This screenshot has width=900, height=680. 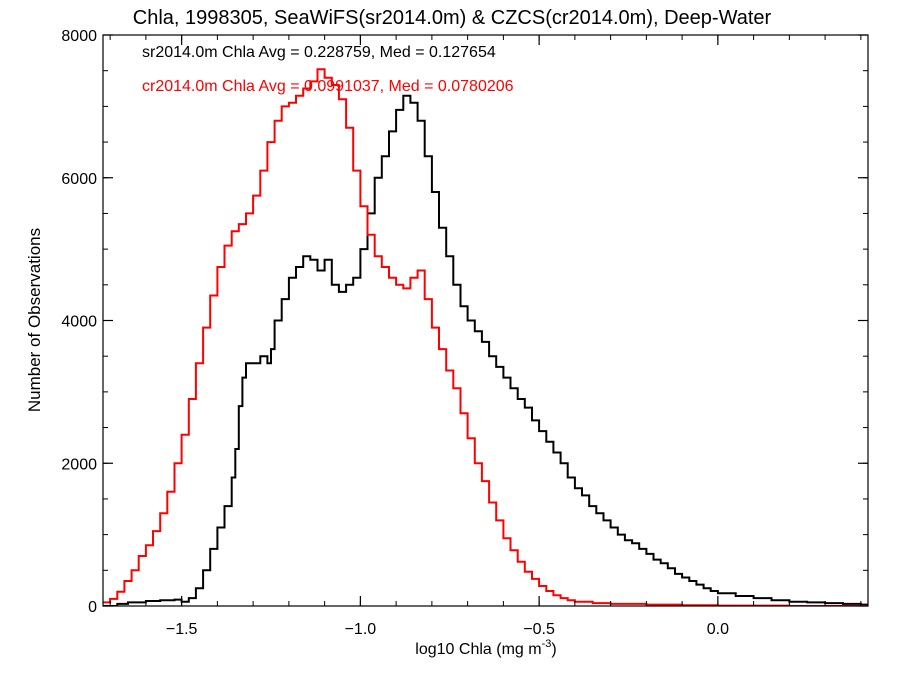 I want to click on x-tick-label: −1.0, so click(x=361, y=629).